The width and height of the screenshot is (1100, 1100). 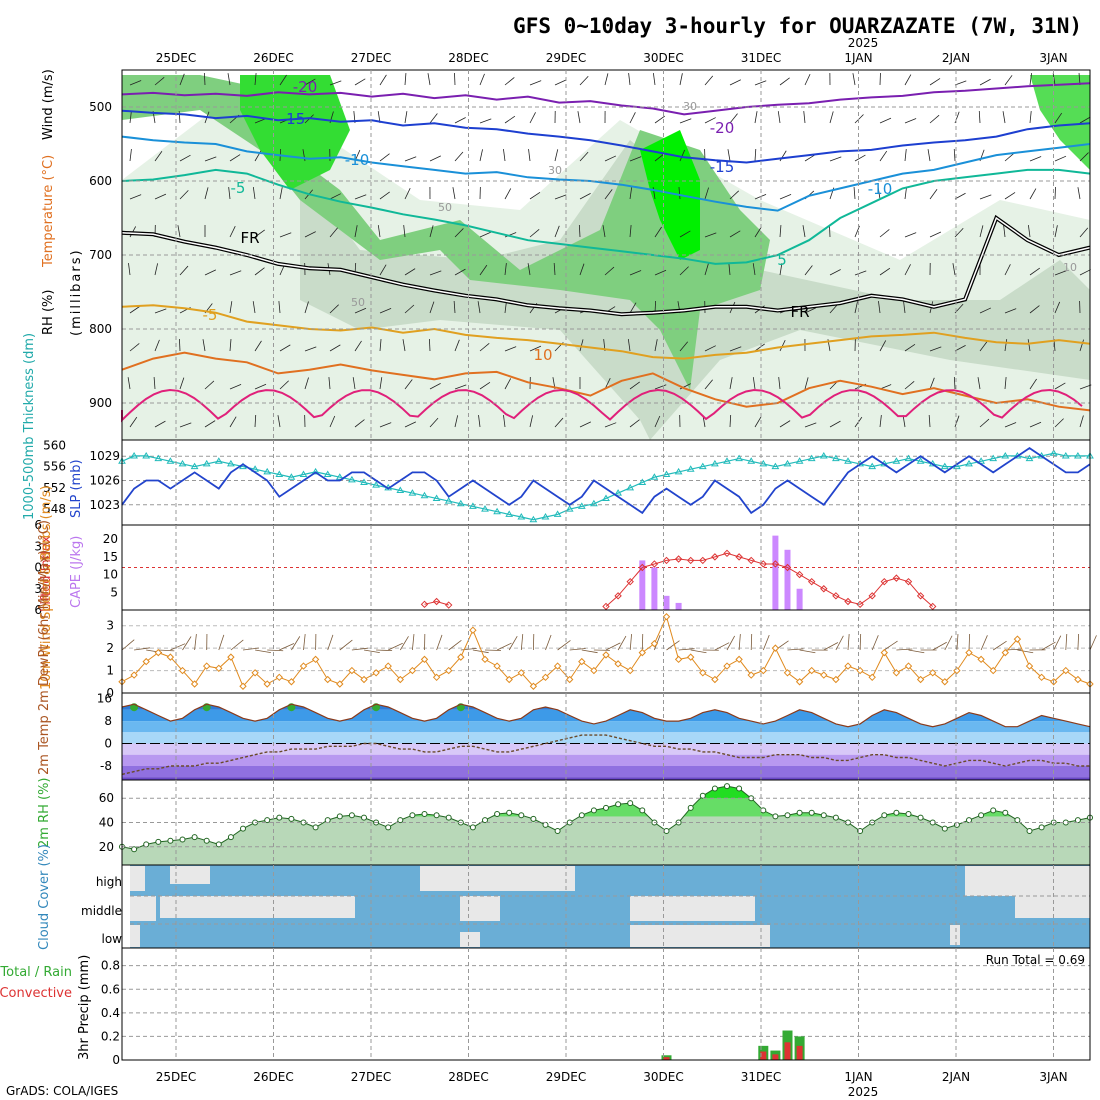 I want to click on wind-tick: 3, so click(x=110, y=626).